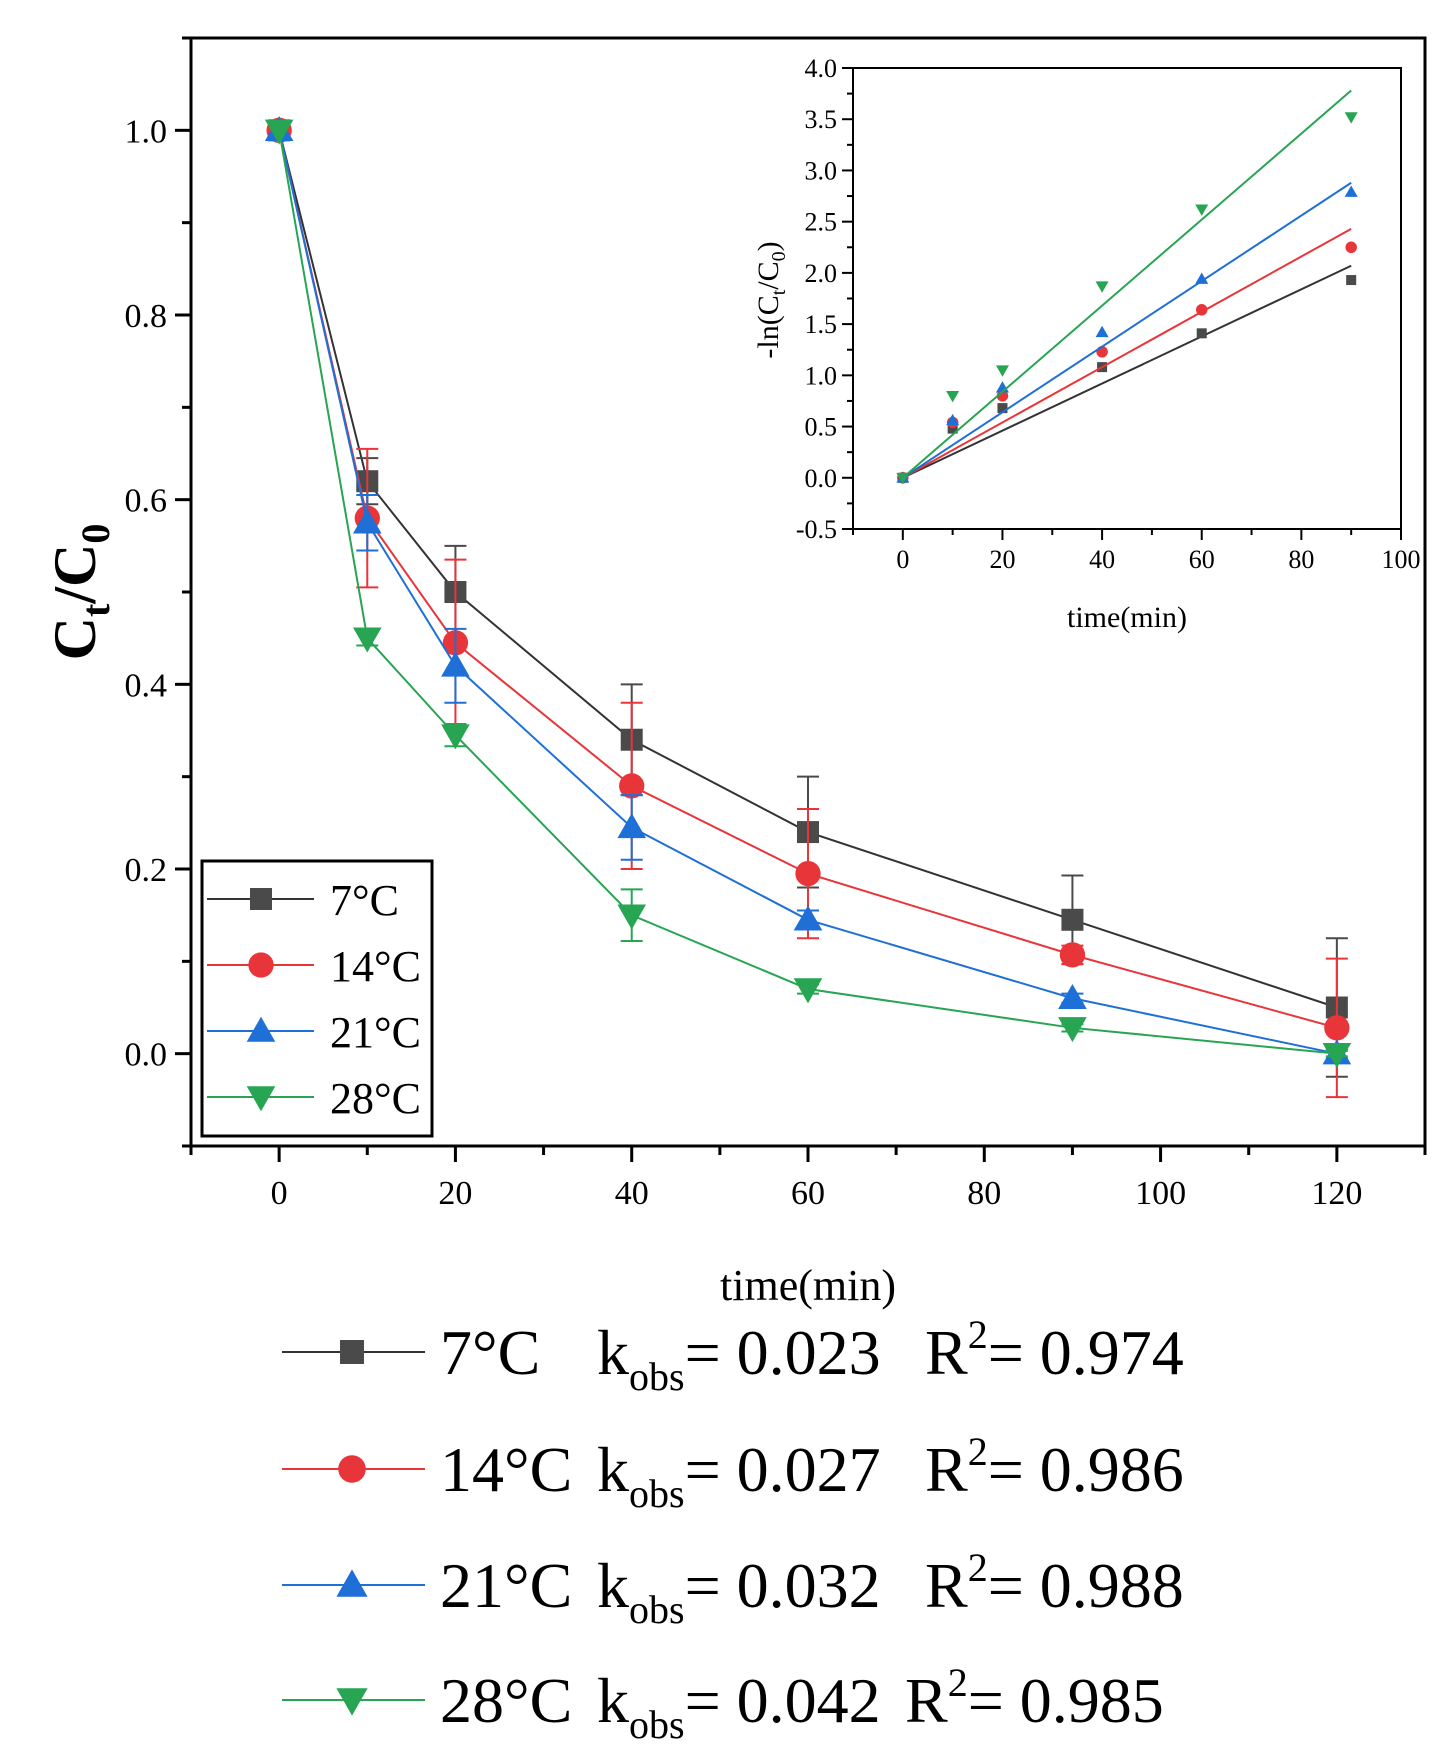  I want to click on inset-y-tick-label: 2.0, so click(821, 273).